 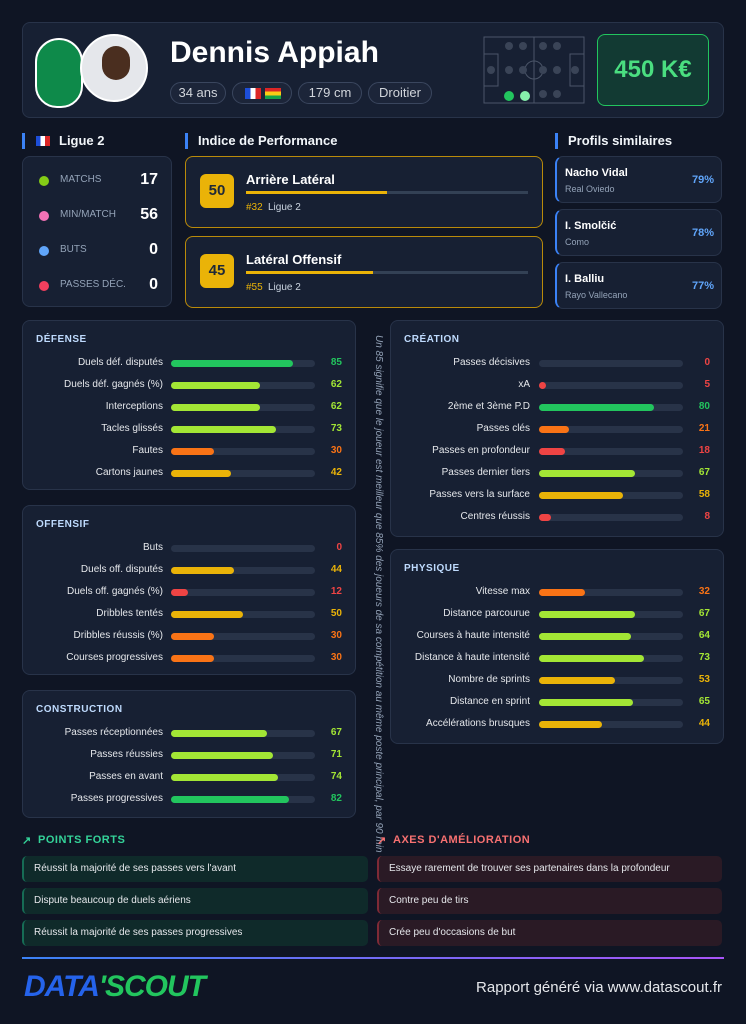 I want to click on role: Arrière Latéral, so click(x=290, y=179).